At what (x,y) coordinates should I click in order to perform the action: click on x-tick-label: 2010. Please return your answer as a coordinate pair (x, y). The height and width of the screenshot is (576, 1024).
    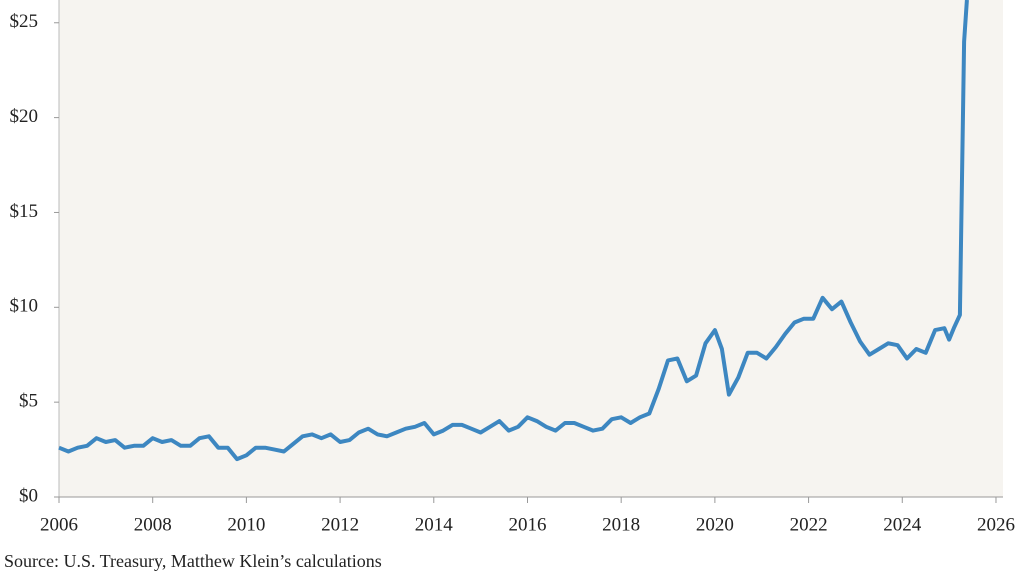
    Looking at the image, I should click on (246, 524).